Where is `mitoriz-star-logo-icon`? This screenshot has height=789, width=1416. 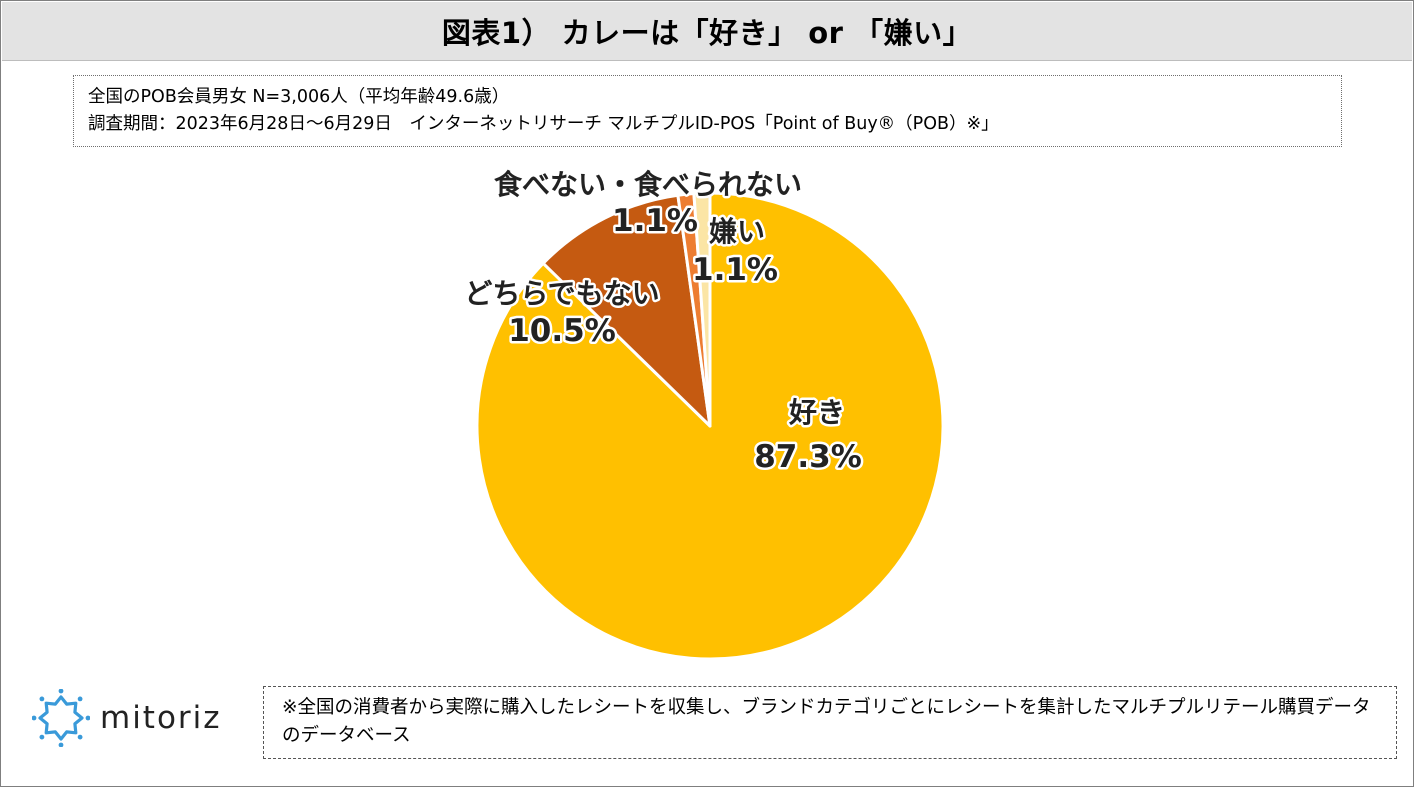 mitoriz-star-logo-icon is located at coordinates (61, 718).